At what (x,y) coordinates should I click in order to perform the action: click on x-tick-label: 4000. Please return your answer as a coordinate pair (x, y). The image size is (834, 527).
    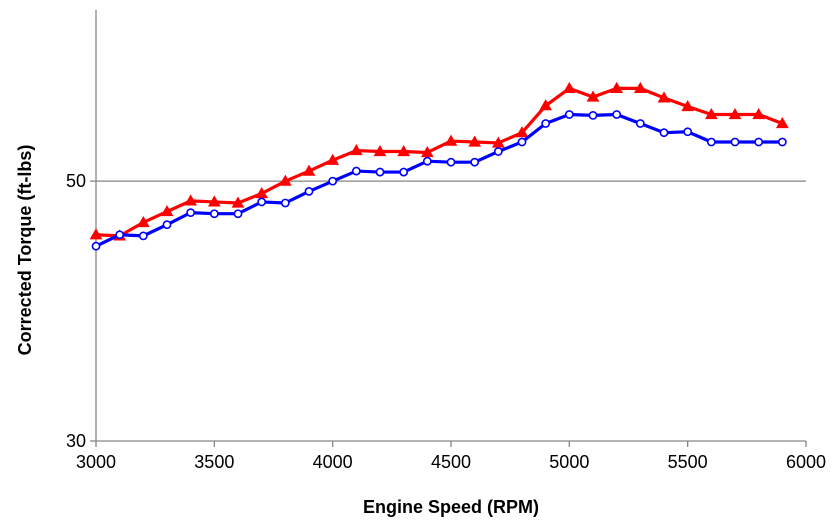
    Looking at the image, I should click on (333, 462).